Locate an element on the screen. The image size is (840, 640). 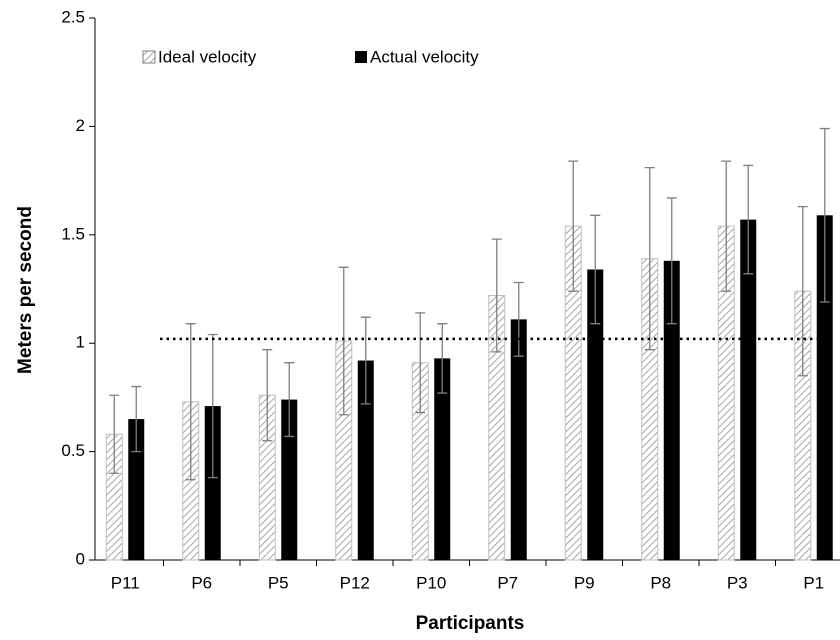
y-tick-label: 2.5 is located at coordinates (73, 16).